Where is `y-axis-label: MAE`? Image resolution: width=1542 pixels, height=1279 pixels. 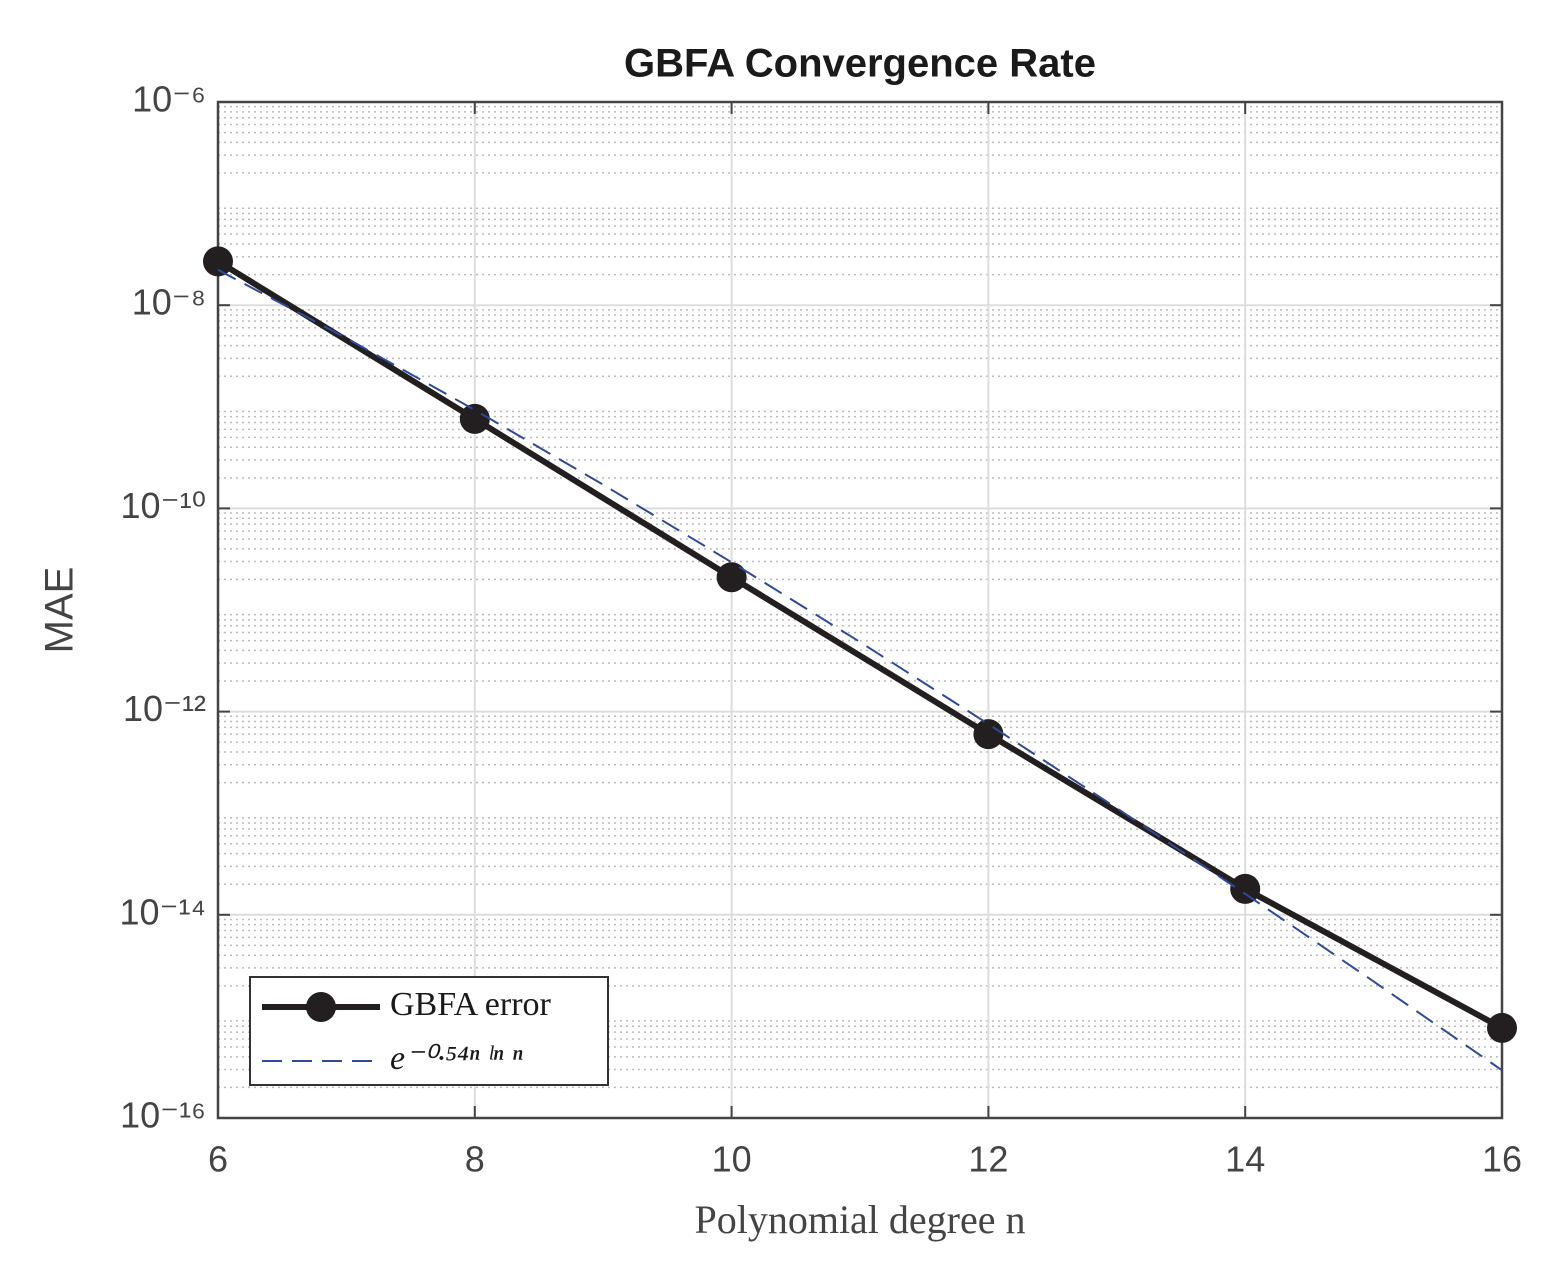 y-axis-label: MAE is located at coordinates (60, 610).